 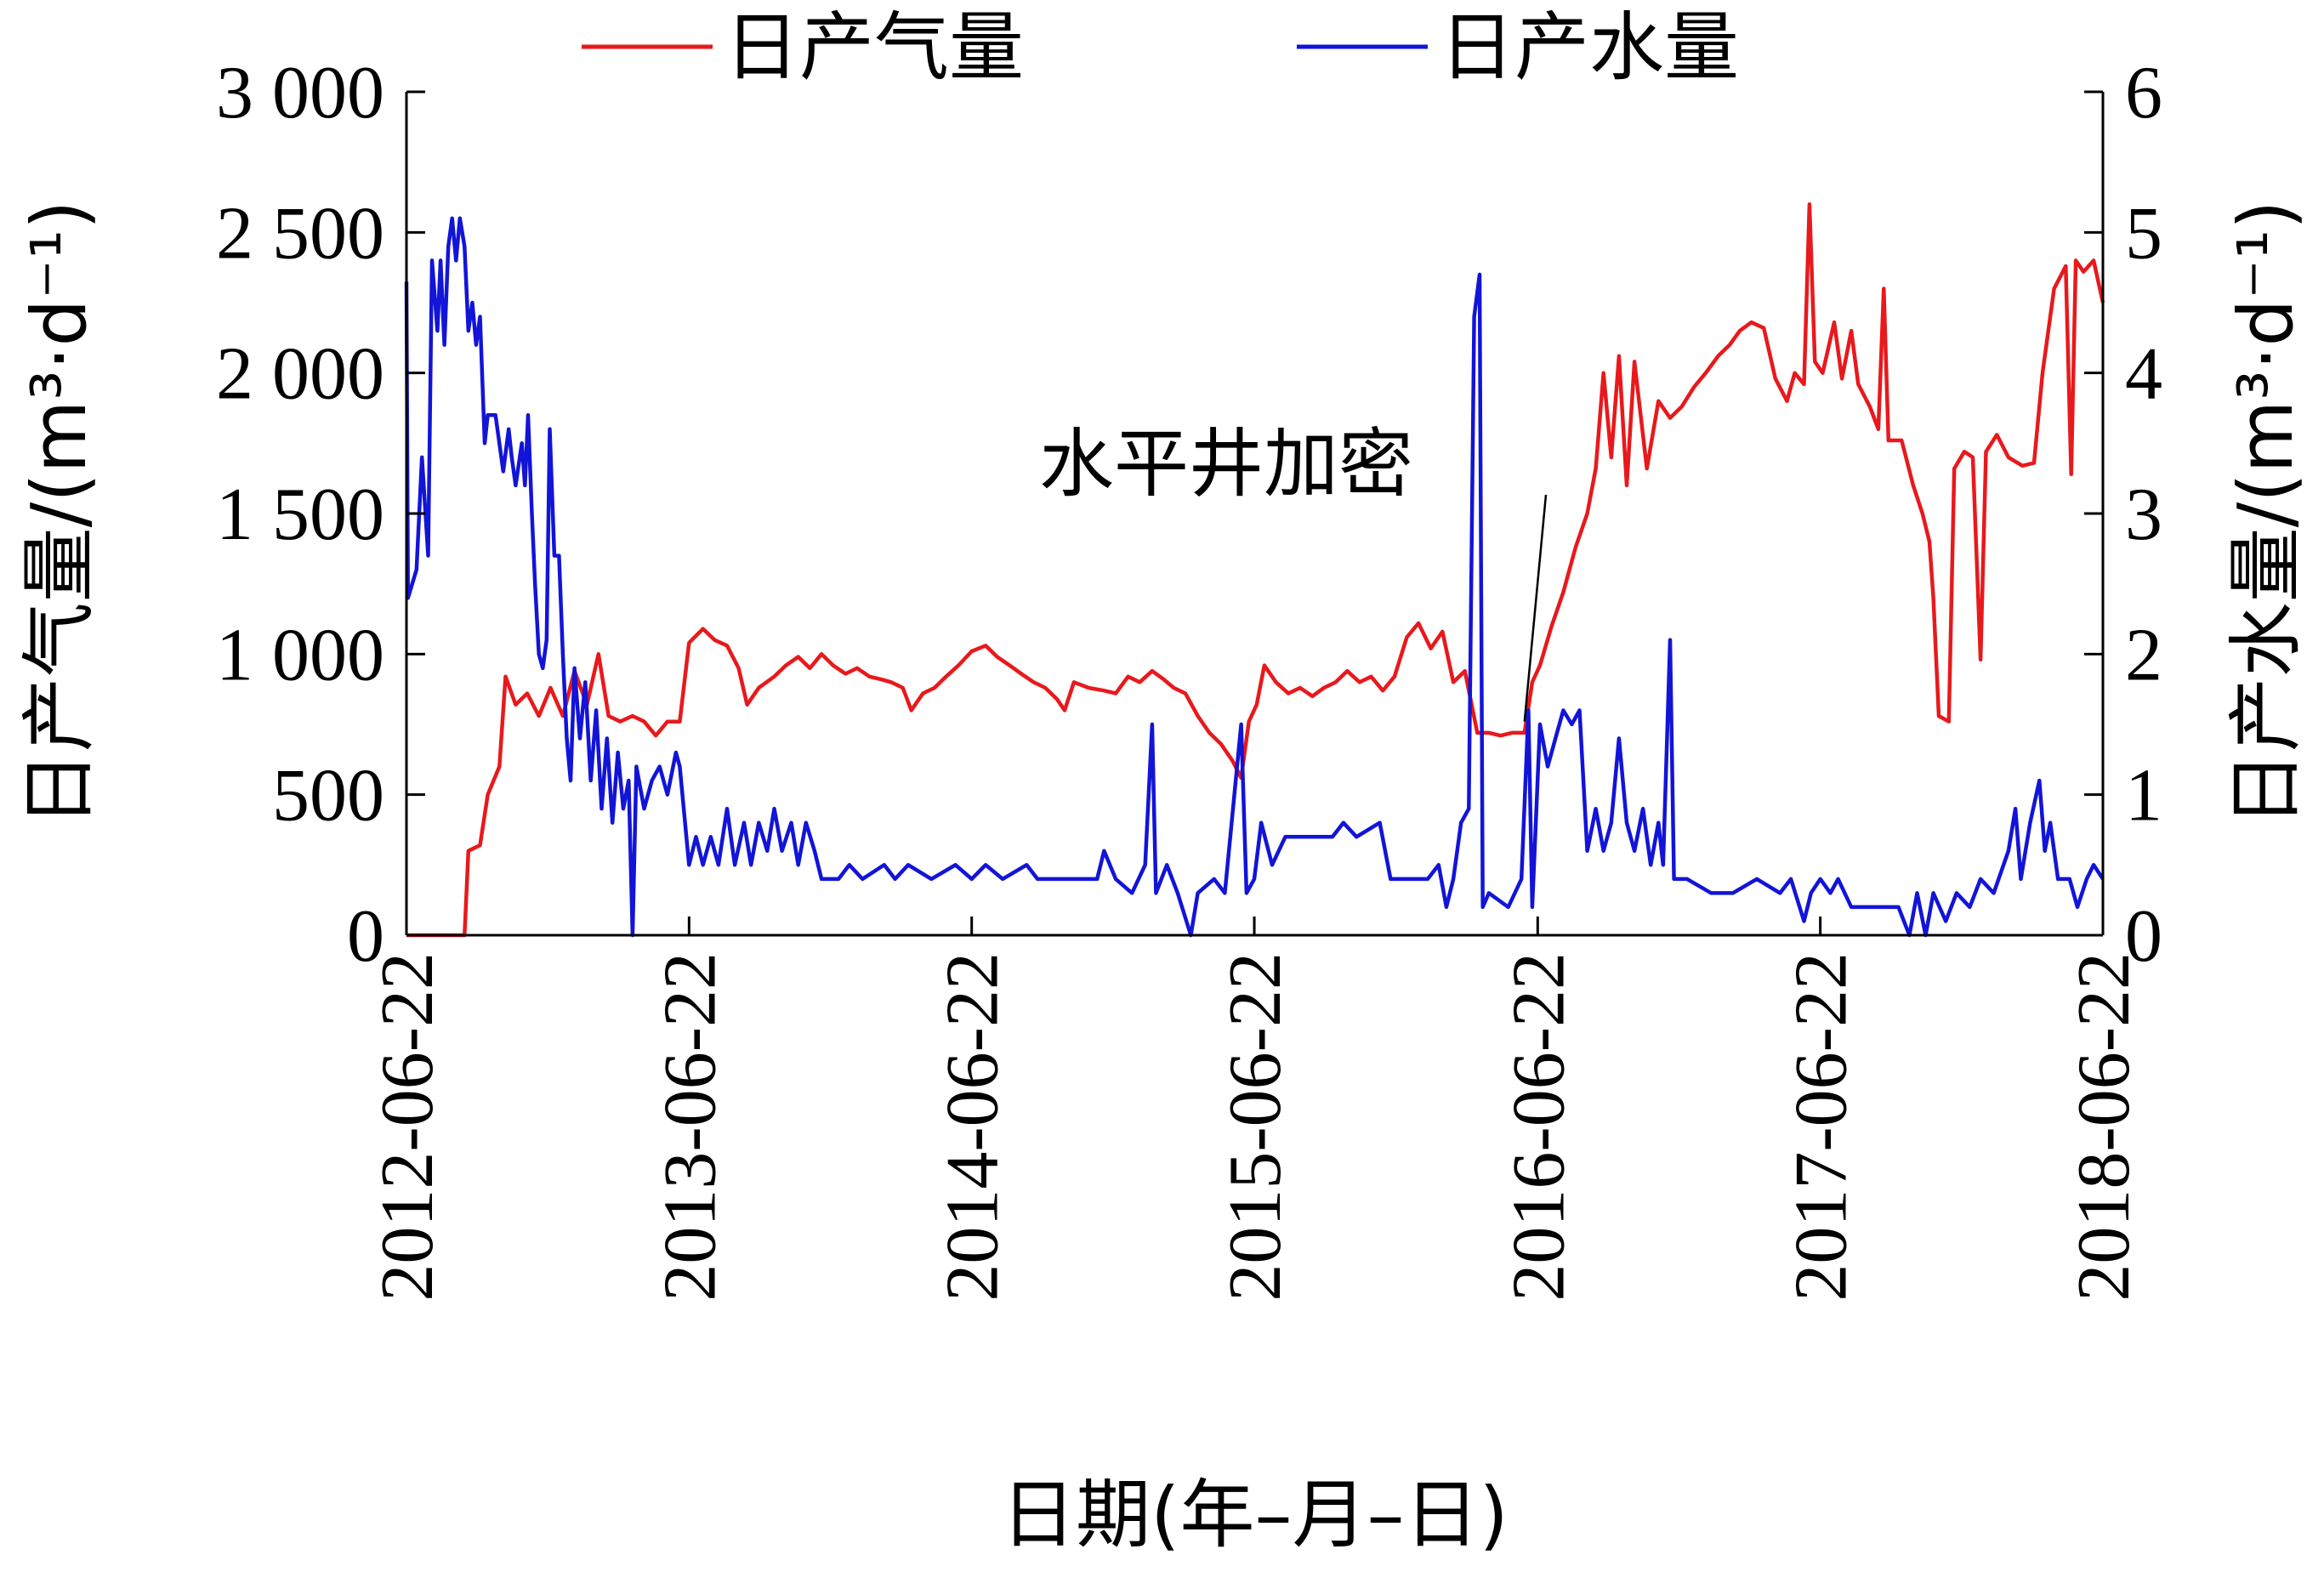 What do you see at coordinates (2266, 514) in the screenshot?
I see `right-axis-title: 日产水量/(m³·d⁻¹)` at bounding box center [2266, 514].